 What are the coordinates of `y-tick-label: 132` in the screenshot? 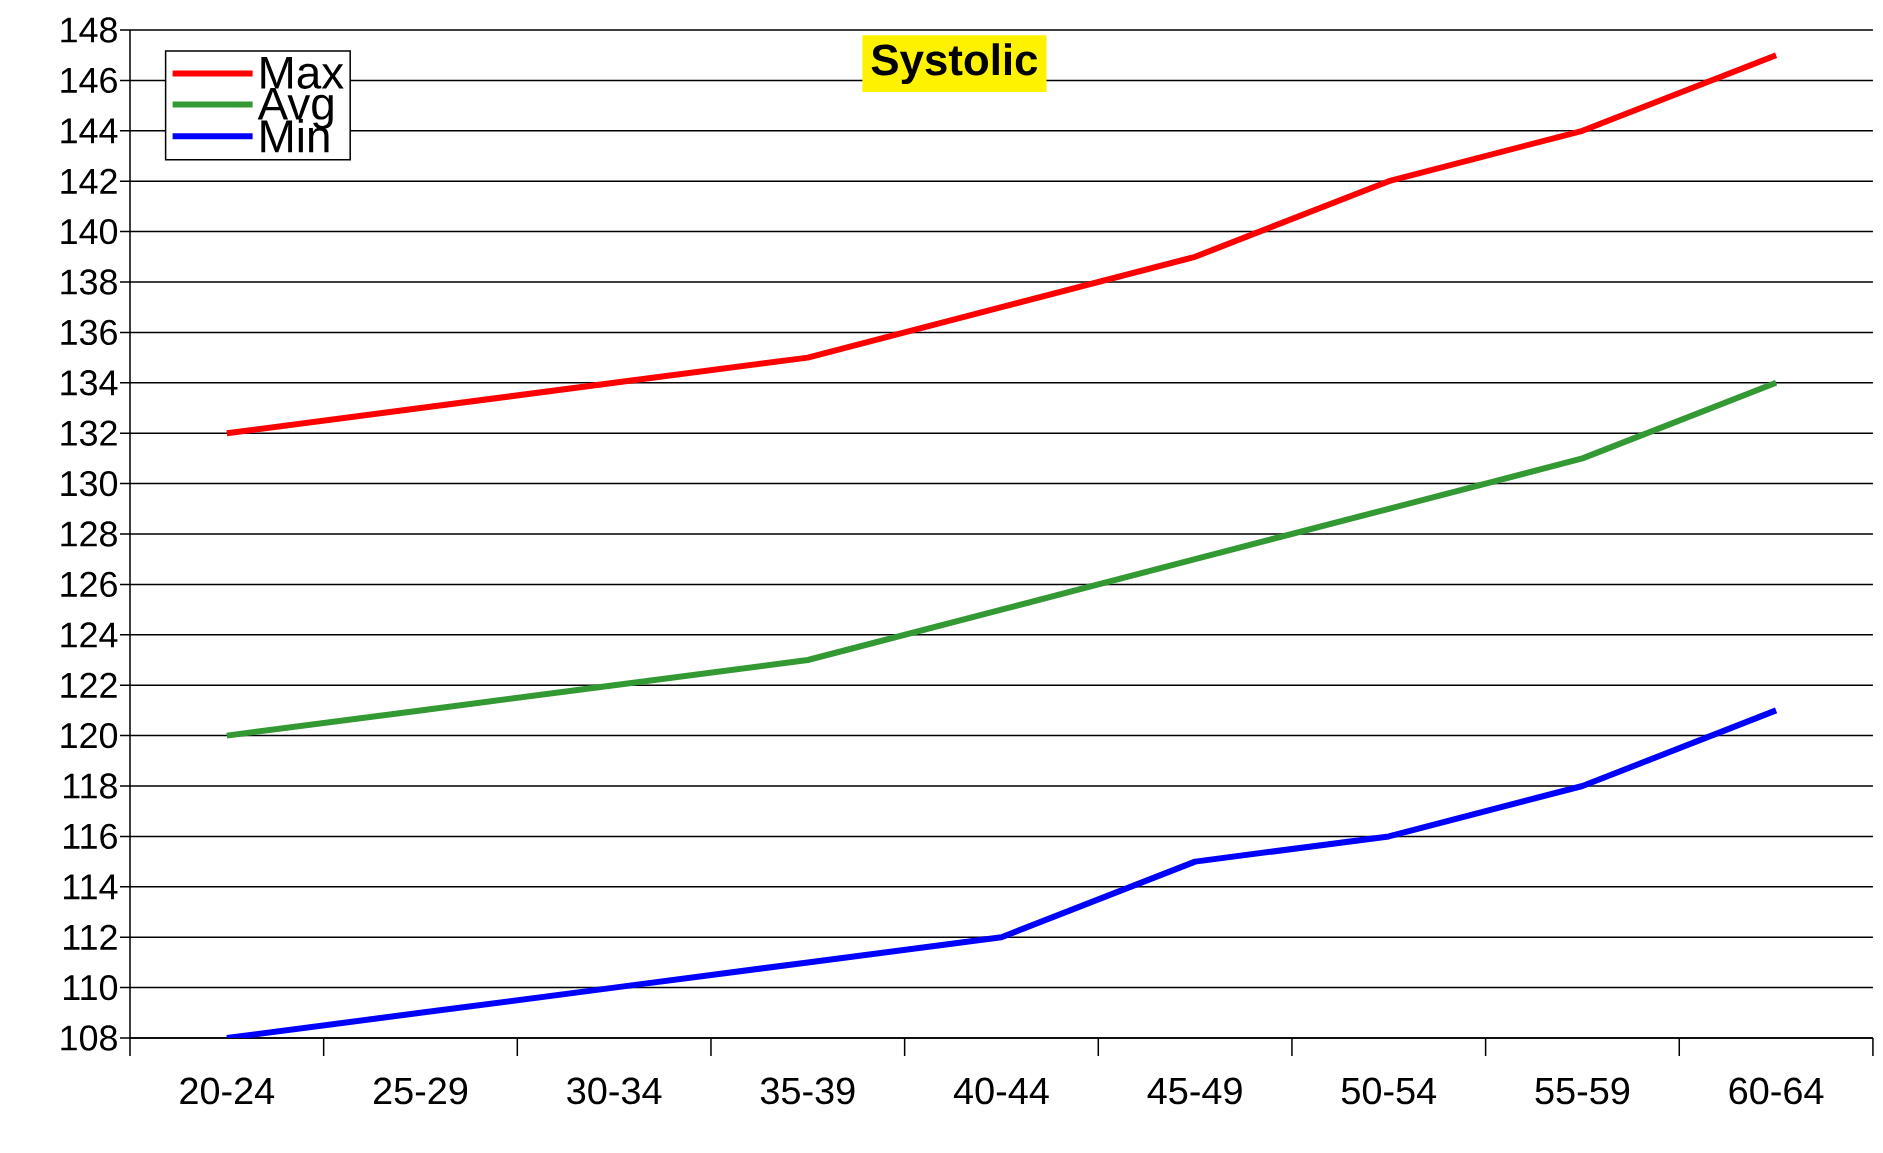 It's located at (89, 433).